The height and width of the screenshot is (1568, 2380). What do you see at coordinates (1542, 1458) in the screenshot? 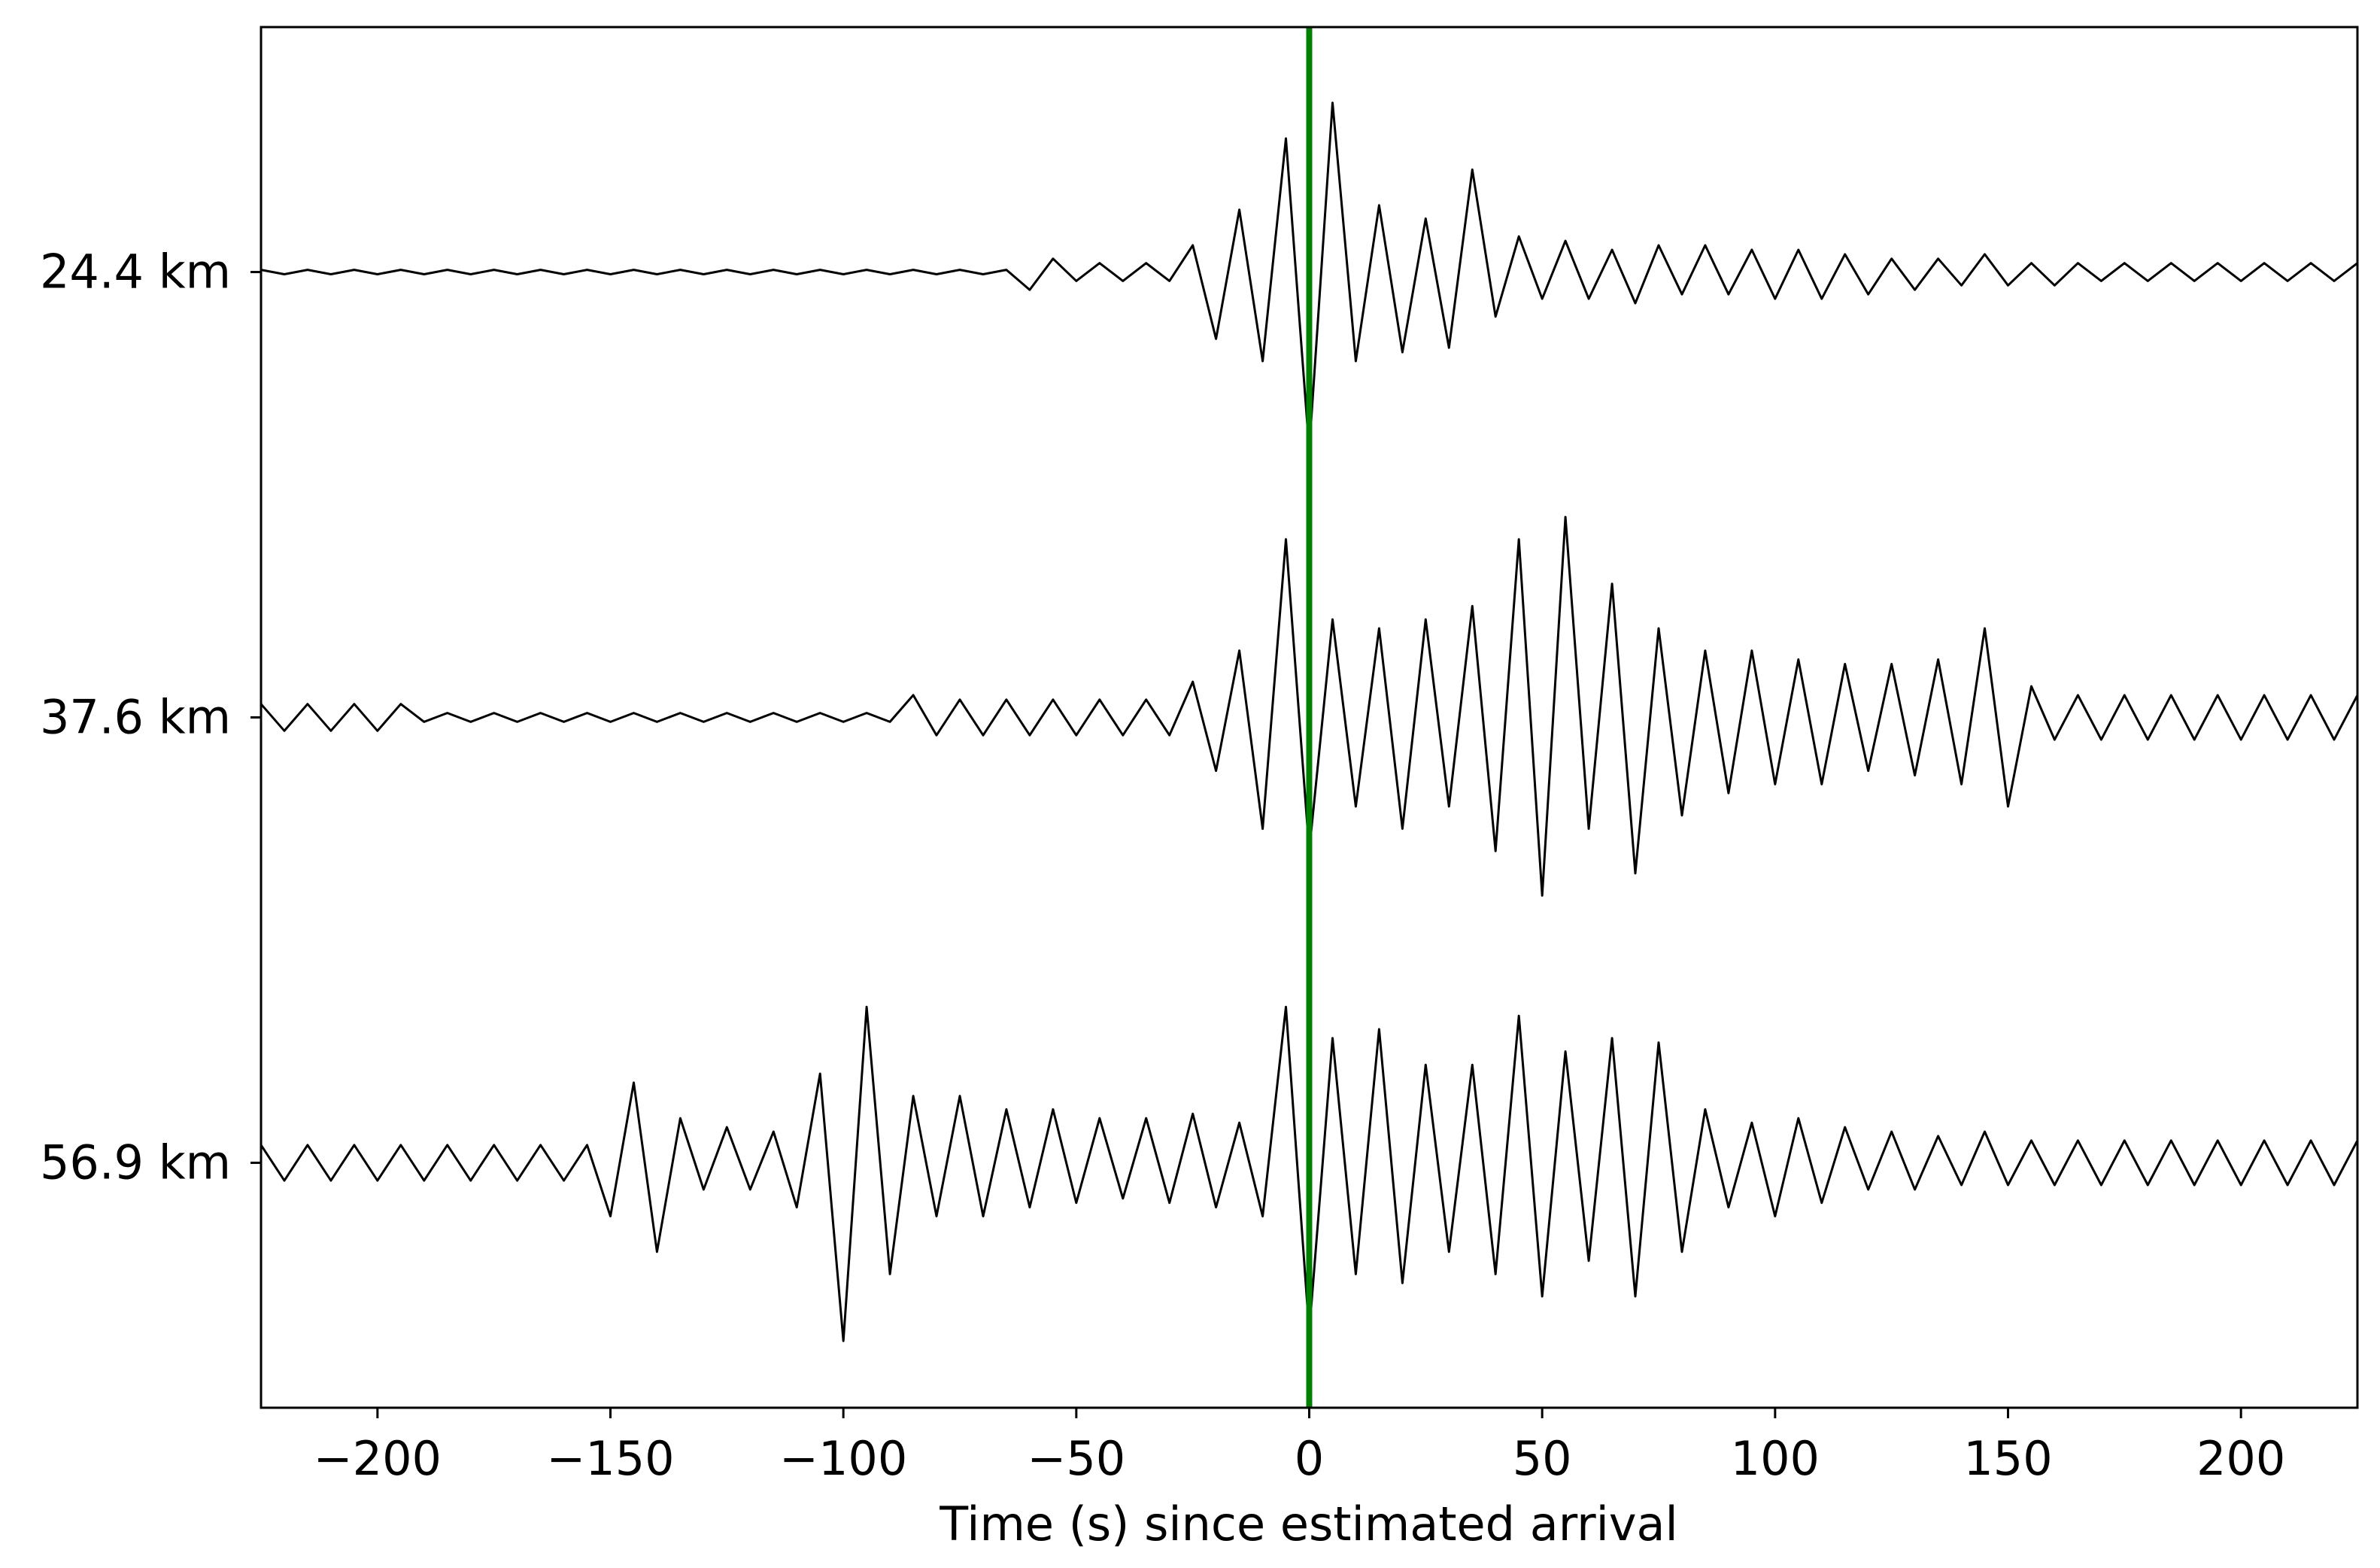
I see `x-tick-label: 50` at bounding box center [1542, 1458].